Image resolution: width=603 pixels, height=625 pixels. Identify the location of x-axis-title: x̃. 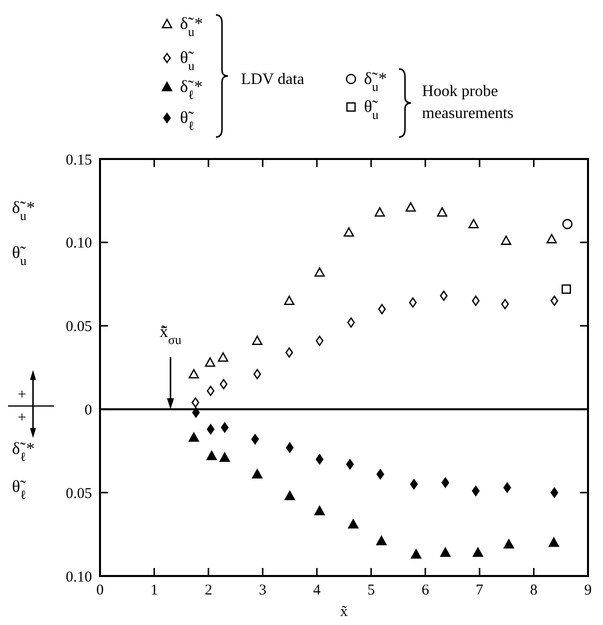
(344, 612).